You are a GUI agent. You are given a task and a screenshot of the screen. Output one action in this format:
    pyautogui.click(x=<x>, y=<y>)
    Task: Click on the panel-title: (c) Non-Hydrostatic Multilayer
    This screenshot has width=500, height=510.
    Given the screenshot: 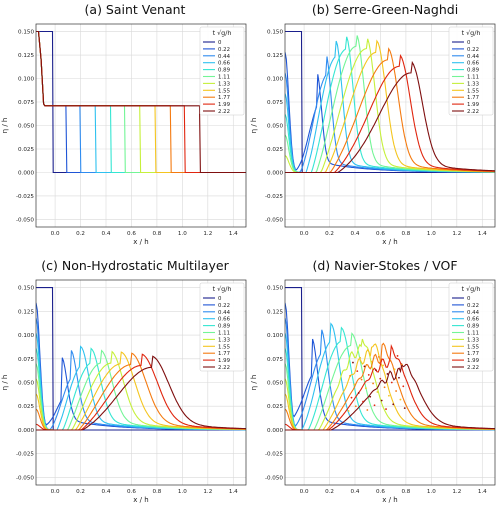 What is the action you would take?
    pyautogui.click(x=135, y=265)
    